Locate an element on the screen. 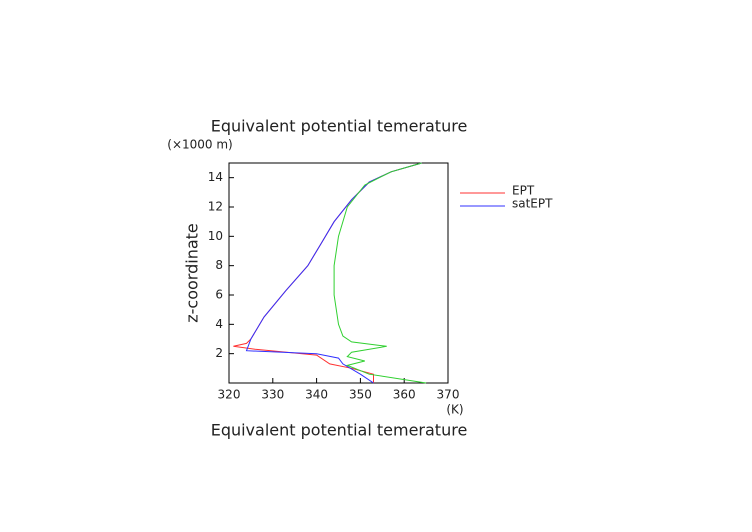  y-tick-label: 6 is located at coordinates (219, 295).